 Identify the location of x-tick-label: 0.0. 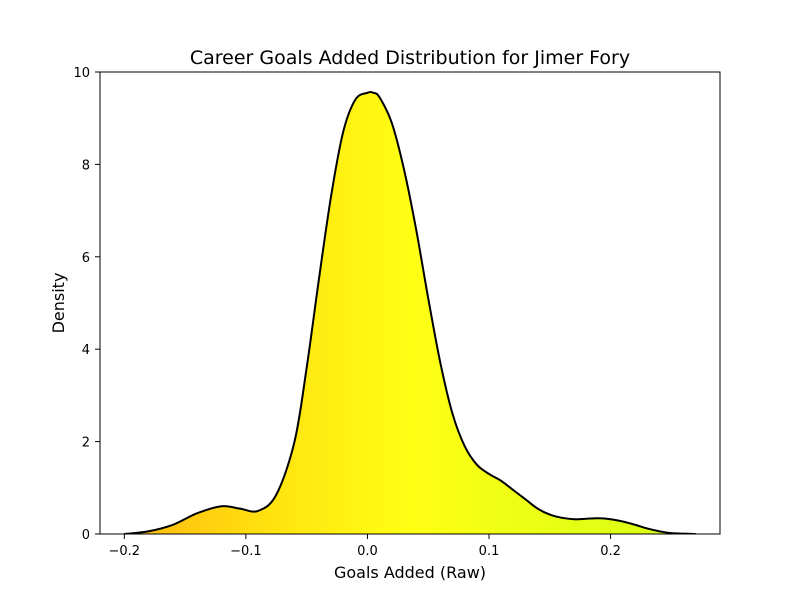
(367, 551).